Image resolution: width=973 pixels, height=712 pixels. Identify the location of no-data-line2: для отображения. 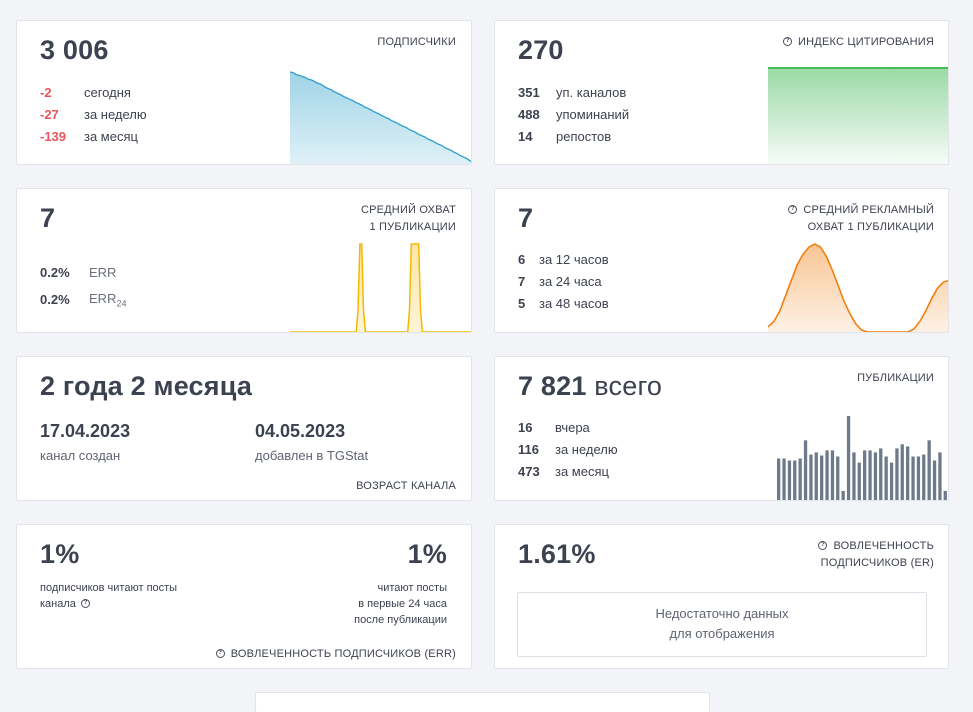
(722, 633).